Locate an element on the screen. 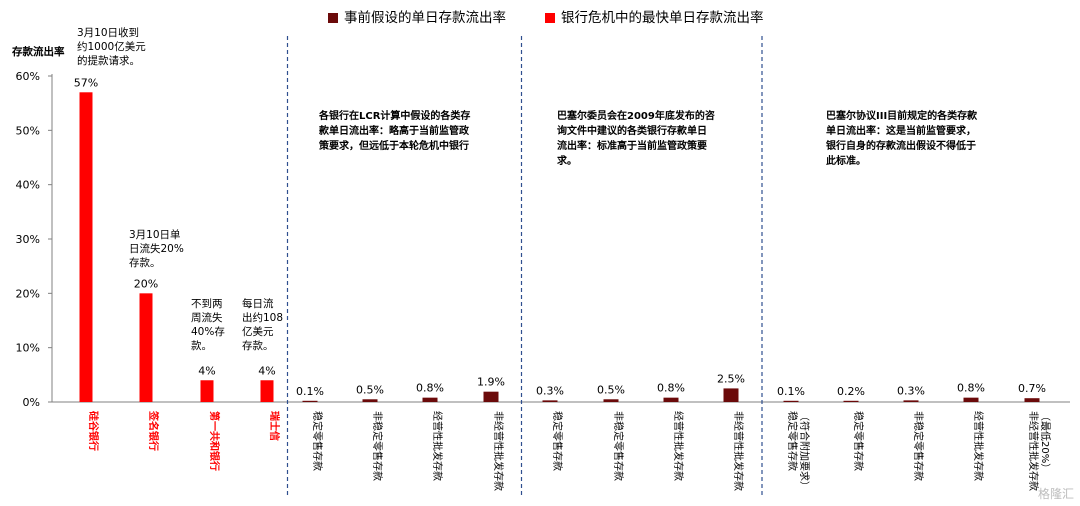 The width and height of the screenshot is (1080, 506). category-label: 瑞士信 is located at coordinates (274, 426).